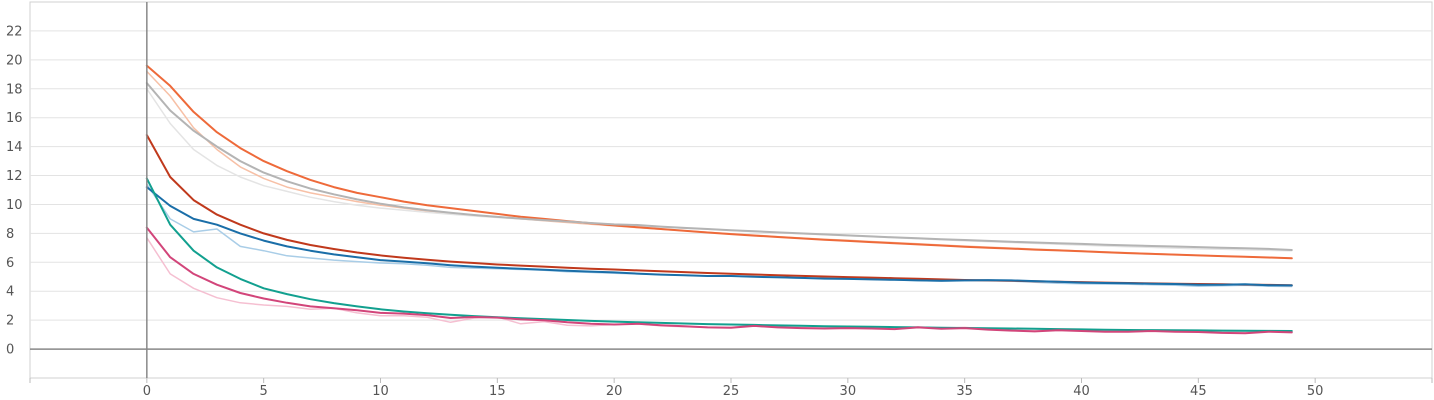 This screenshot has width=1434, height=400. Describe the element at coordinates (10, 321) in the screenshot. I see `y-tick-label: 2` at that location.